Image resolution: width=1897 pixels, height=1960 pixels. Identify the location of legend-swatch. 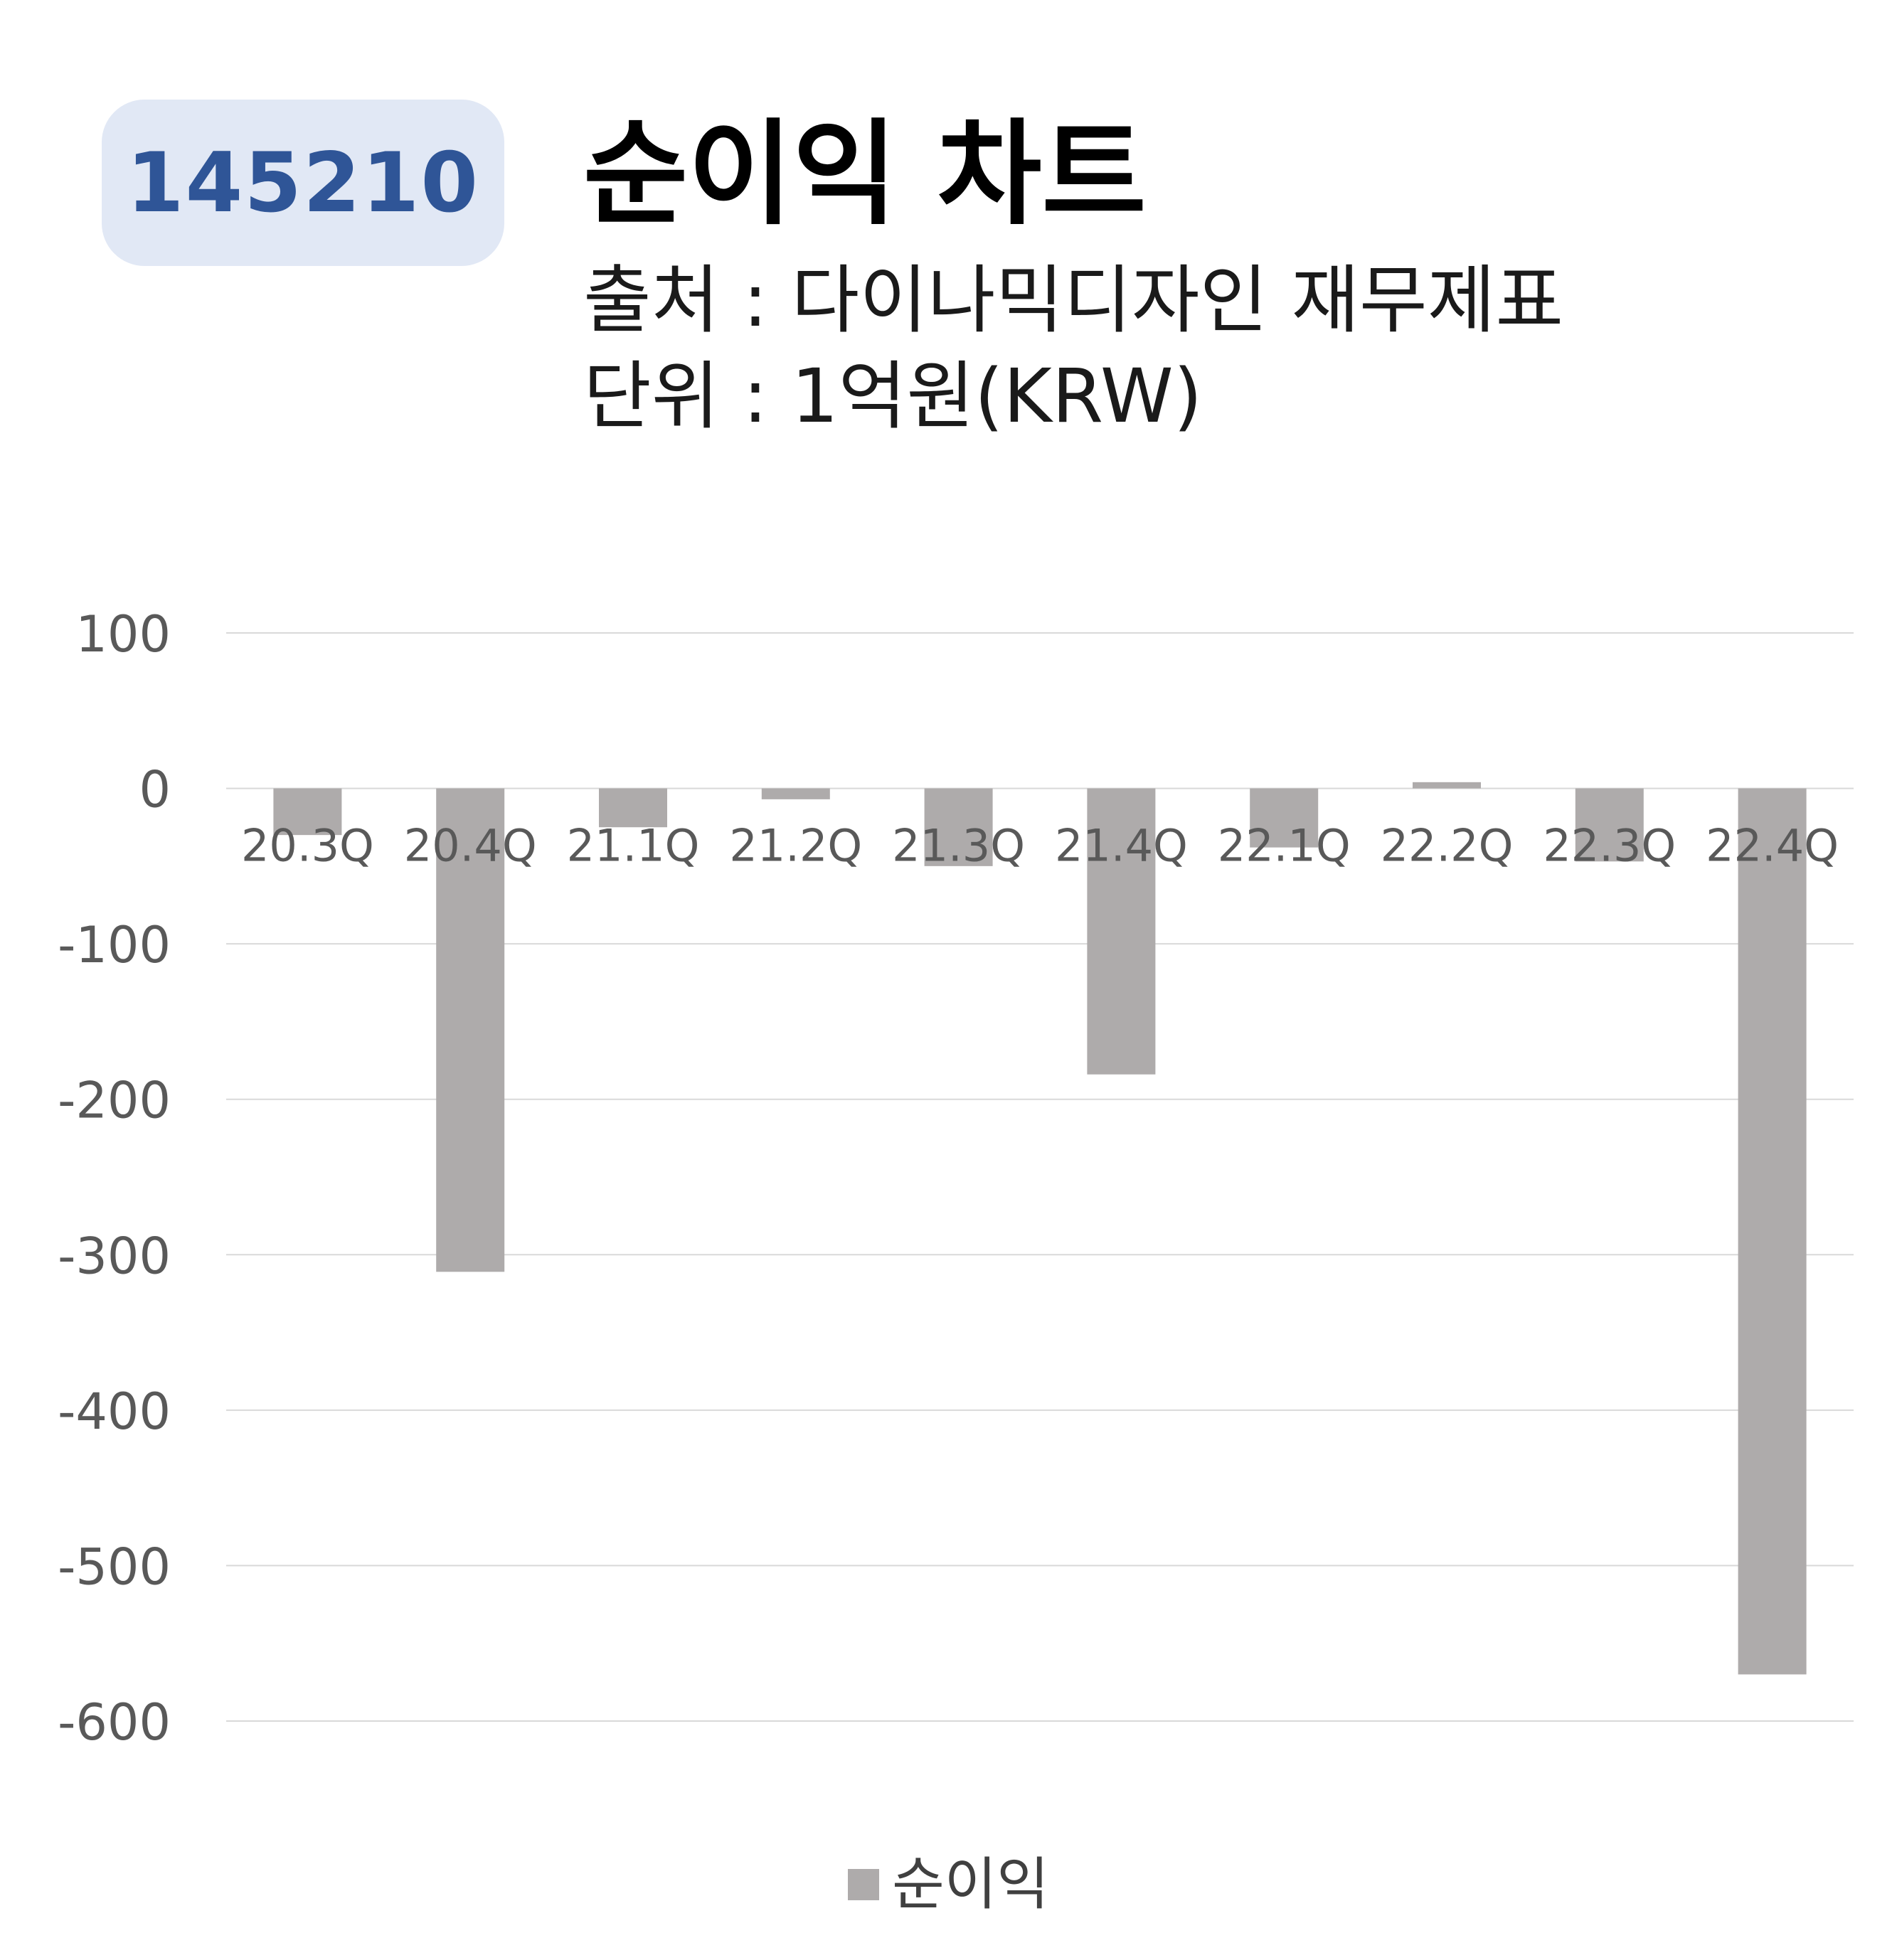
(864, 1884).